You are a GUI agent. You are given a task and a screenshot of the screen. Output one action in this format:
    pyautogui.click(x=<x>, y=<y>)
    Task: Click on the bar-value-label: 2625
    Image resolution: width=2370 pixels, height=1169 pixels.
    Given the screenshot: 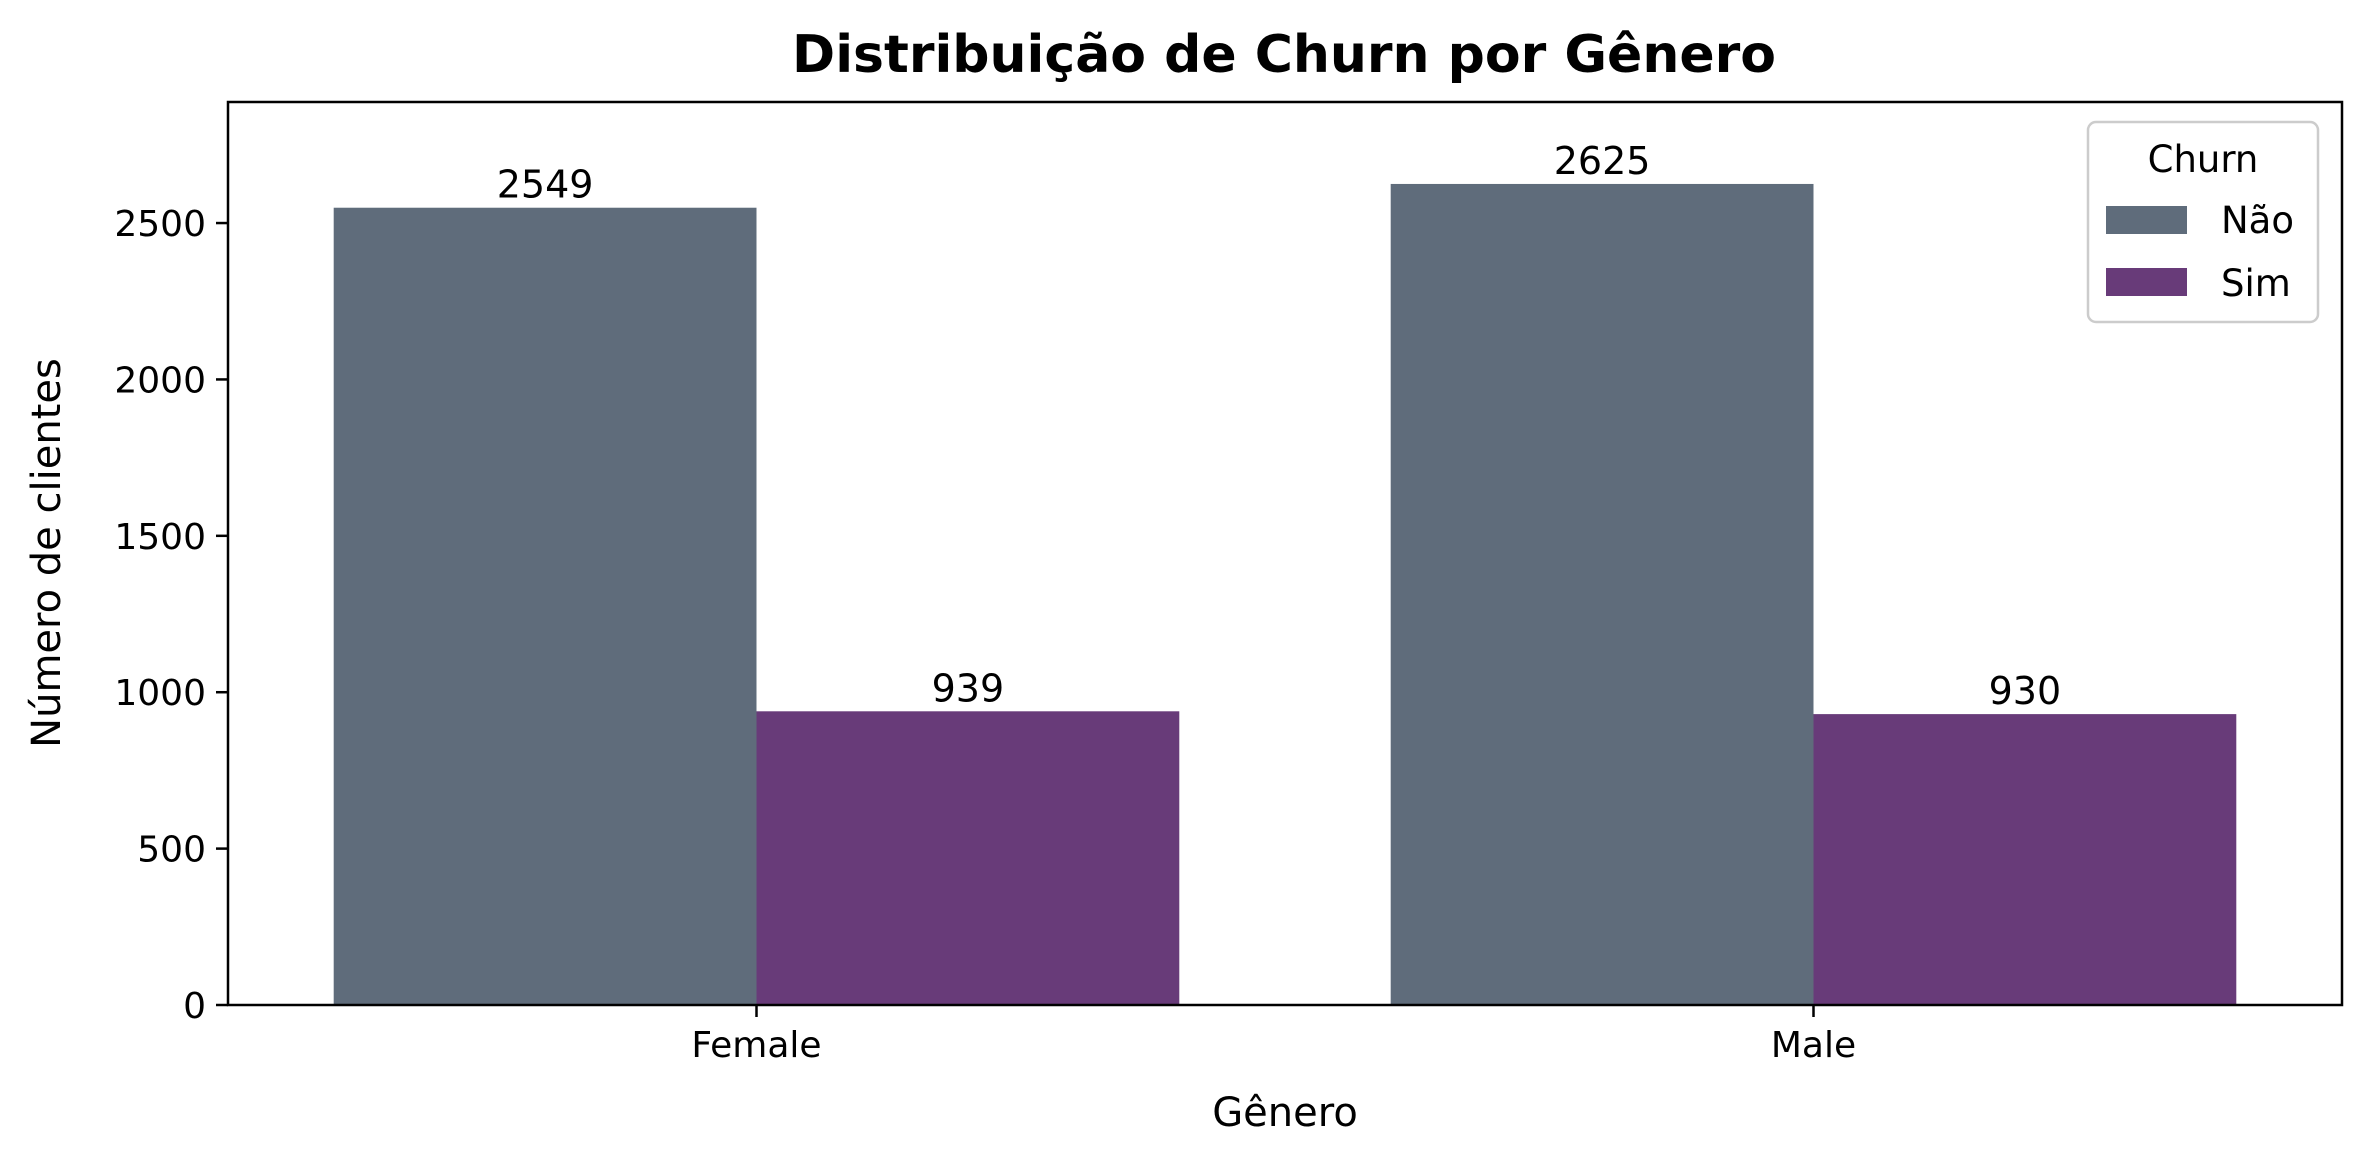 What is the action you would take?
    pyautogui.click(x=1602, y=161)
    